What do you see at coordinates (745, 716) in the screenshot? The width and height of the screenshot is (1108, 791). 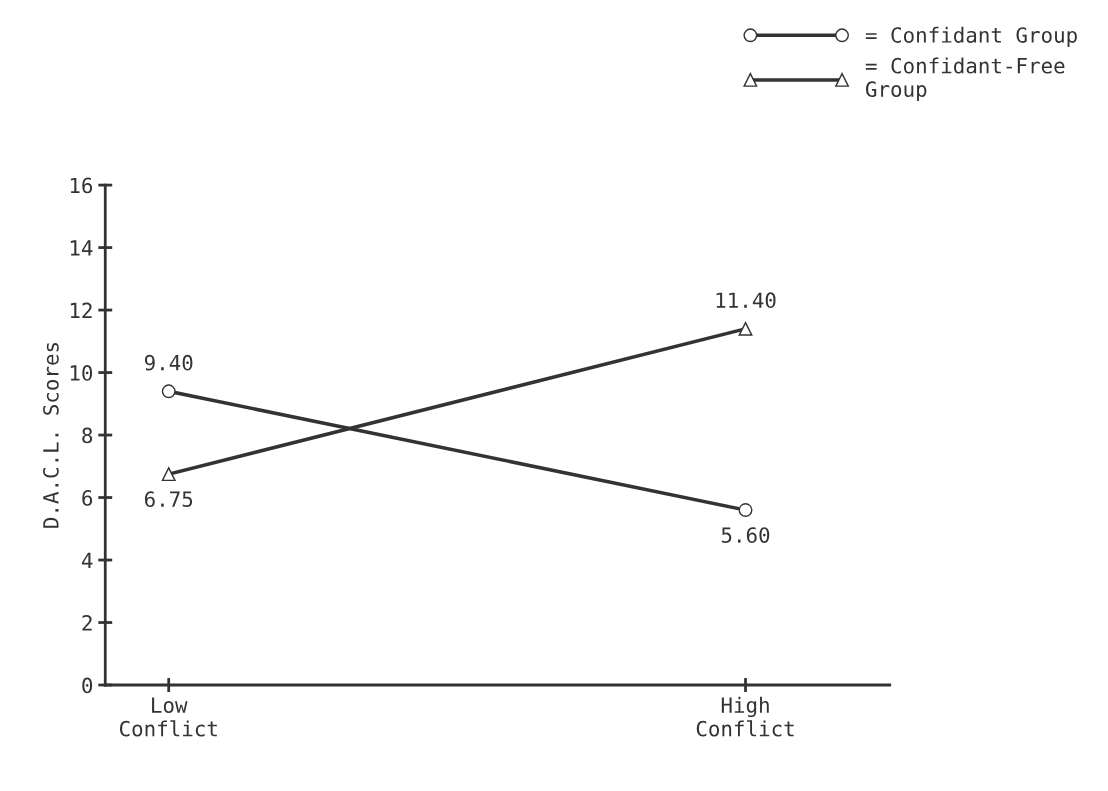 I see `x-tick-label: High Conflict` at bounding box center [745, 716].